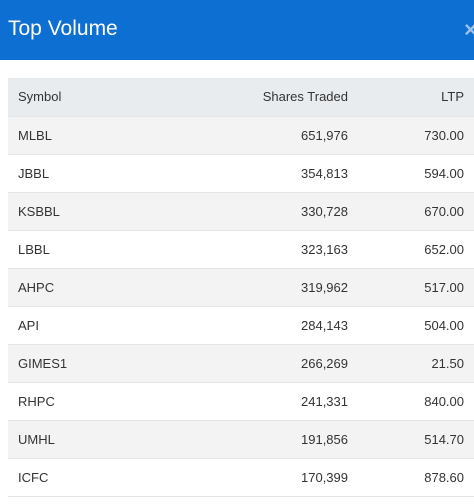  I want to click on table-row: LBBL 323,163 652.00, so click(241, 249).